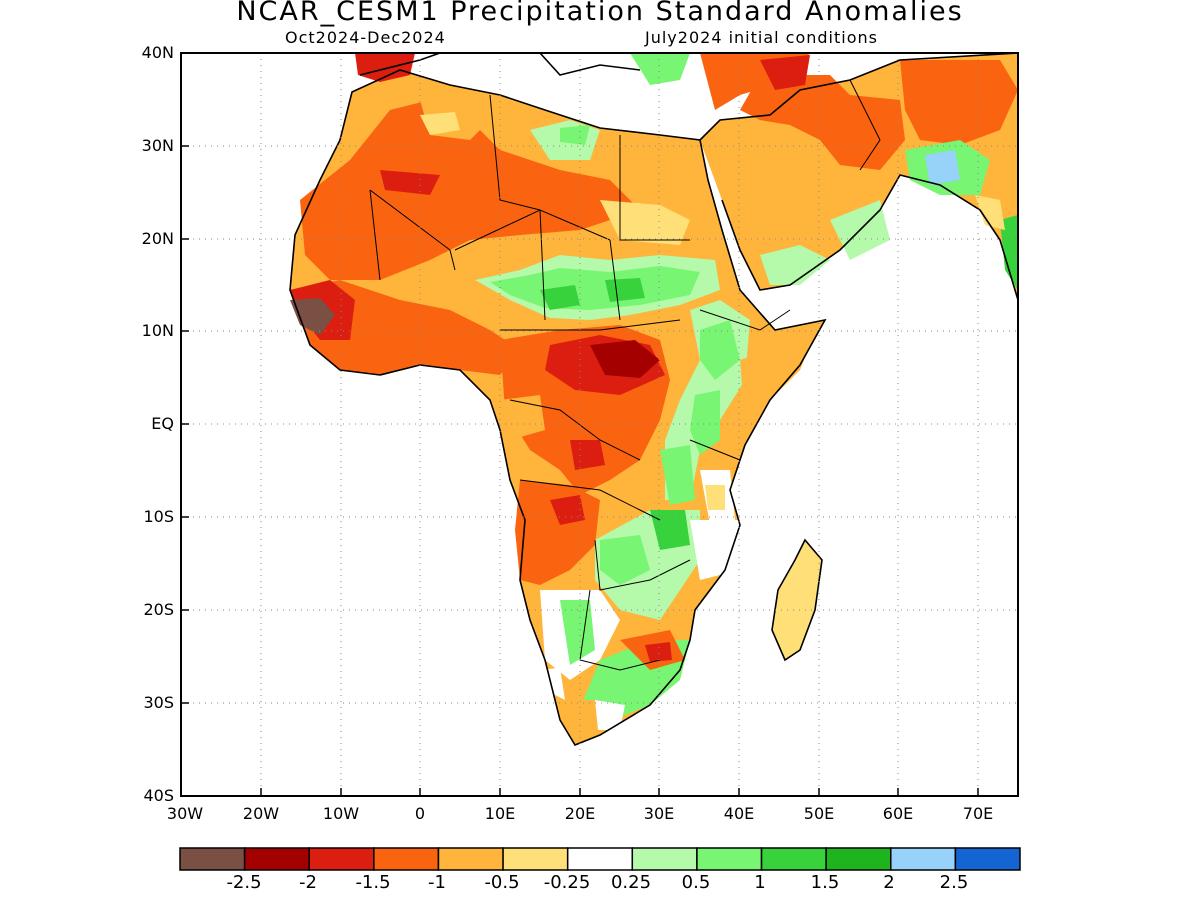 The width and height of the screenshot is (1200, 900). What do you see at coordinates (420, 813) in the screenshot?
I see `lon-label: 0` at bounding box center [420, 813].